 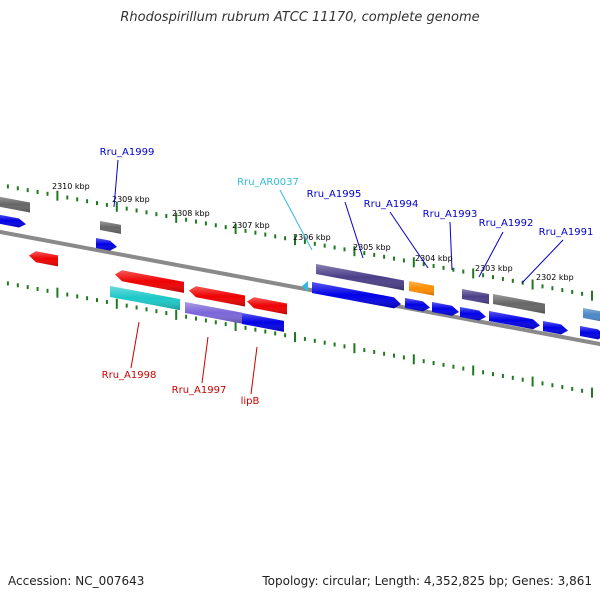 What do you see at coordinates (566, 232) in the screenshot?
I see `gene-label: Rru_A1991` at bounding box center [566, 232].